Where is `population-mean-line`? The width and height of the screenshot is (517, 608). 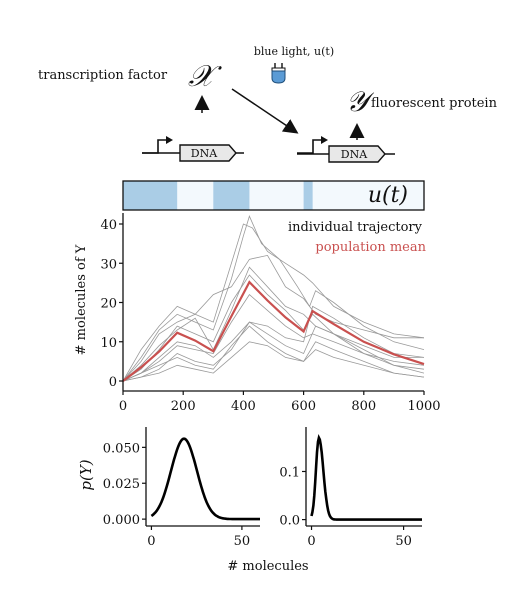 population-mean-line is located at coordinates (273, 331).